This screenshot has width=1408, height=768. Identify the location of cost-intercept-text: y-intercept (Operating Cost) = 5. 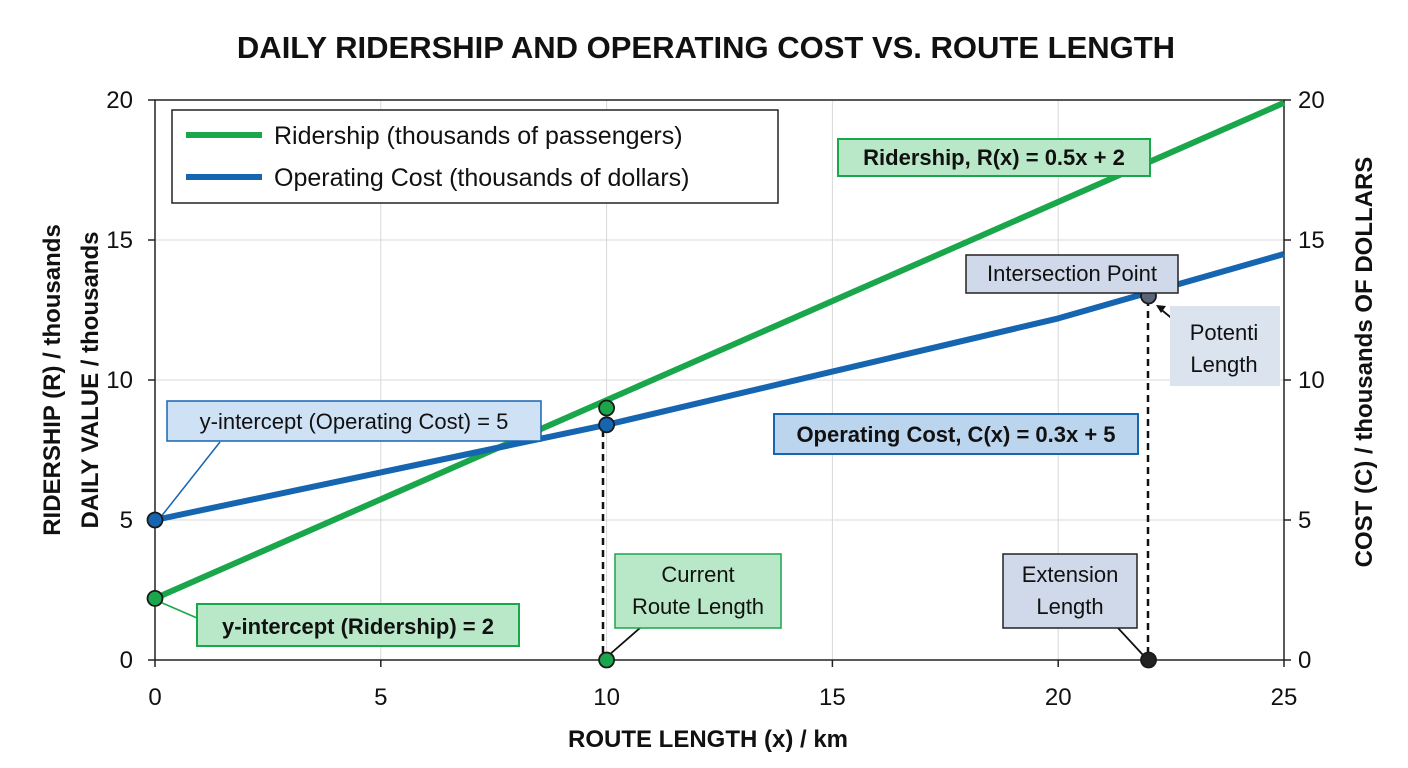
(354, 421).